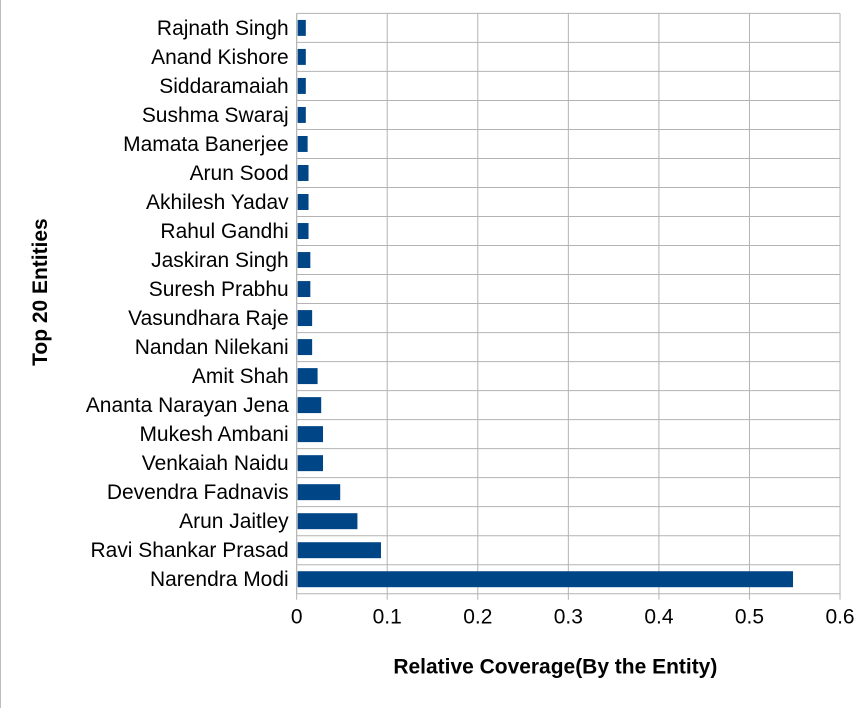 The image size is (867, 708). I want to click on category-label: Siddaramaiah, so click(223, 86).